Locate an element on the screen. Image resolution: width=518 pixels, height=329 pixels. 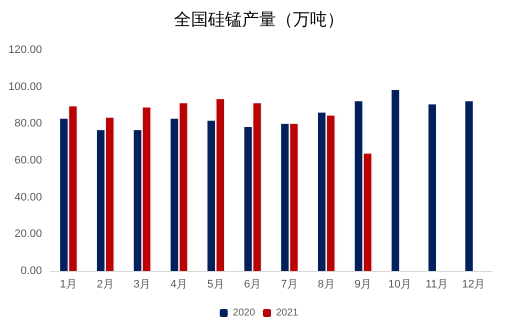
y-tick-label: 0.00 is located at coordinates (31, 271).